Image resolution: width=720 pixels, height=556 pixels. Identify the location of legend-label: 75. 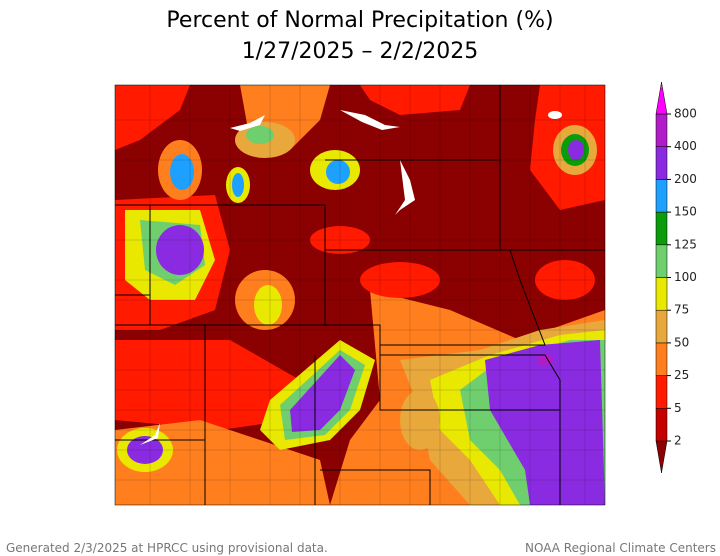
(681, 310).